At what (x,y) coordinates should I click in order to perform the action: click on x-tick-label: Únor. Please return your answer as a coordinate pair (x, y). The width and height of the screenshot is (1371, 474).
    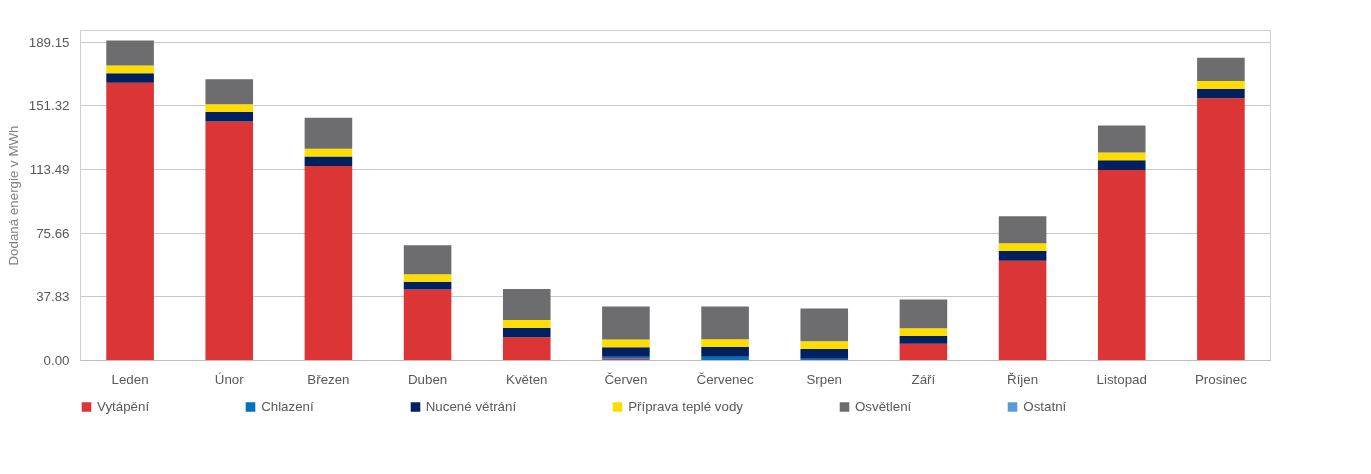
    Looking at the image, I should click on (229, 379).